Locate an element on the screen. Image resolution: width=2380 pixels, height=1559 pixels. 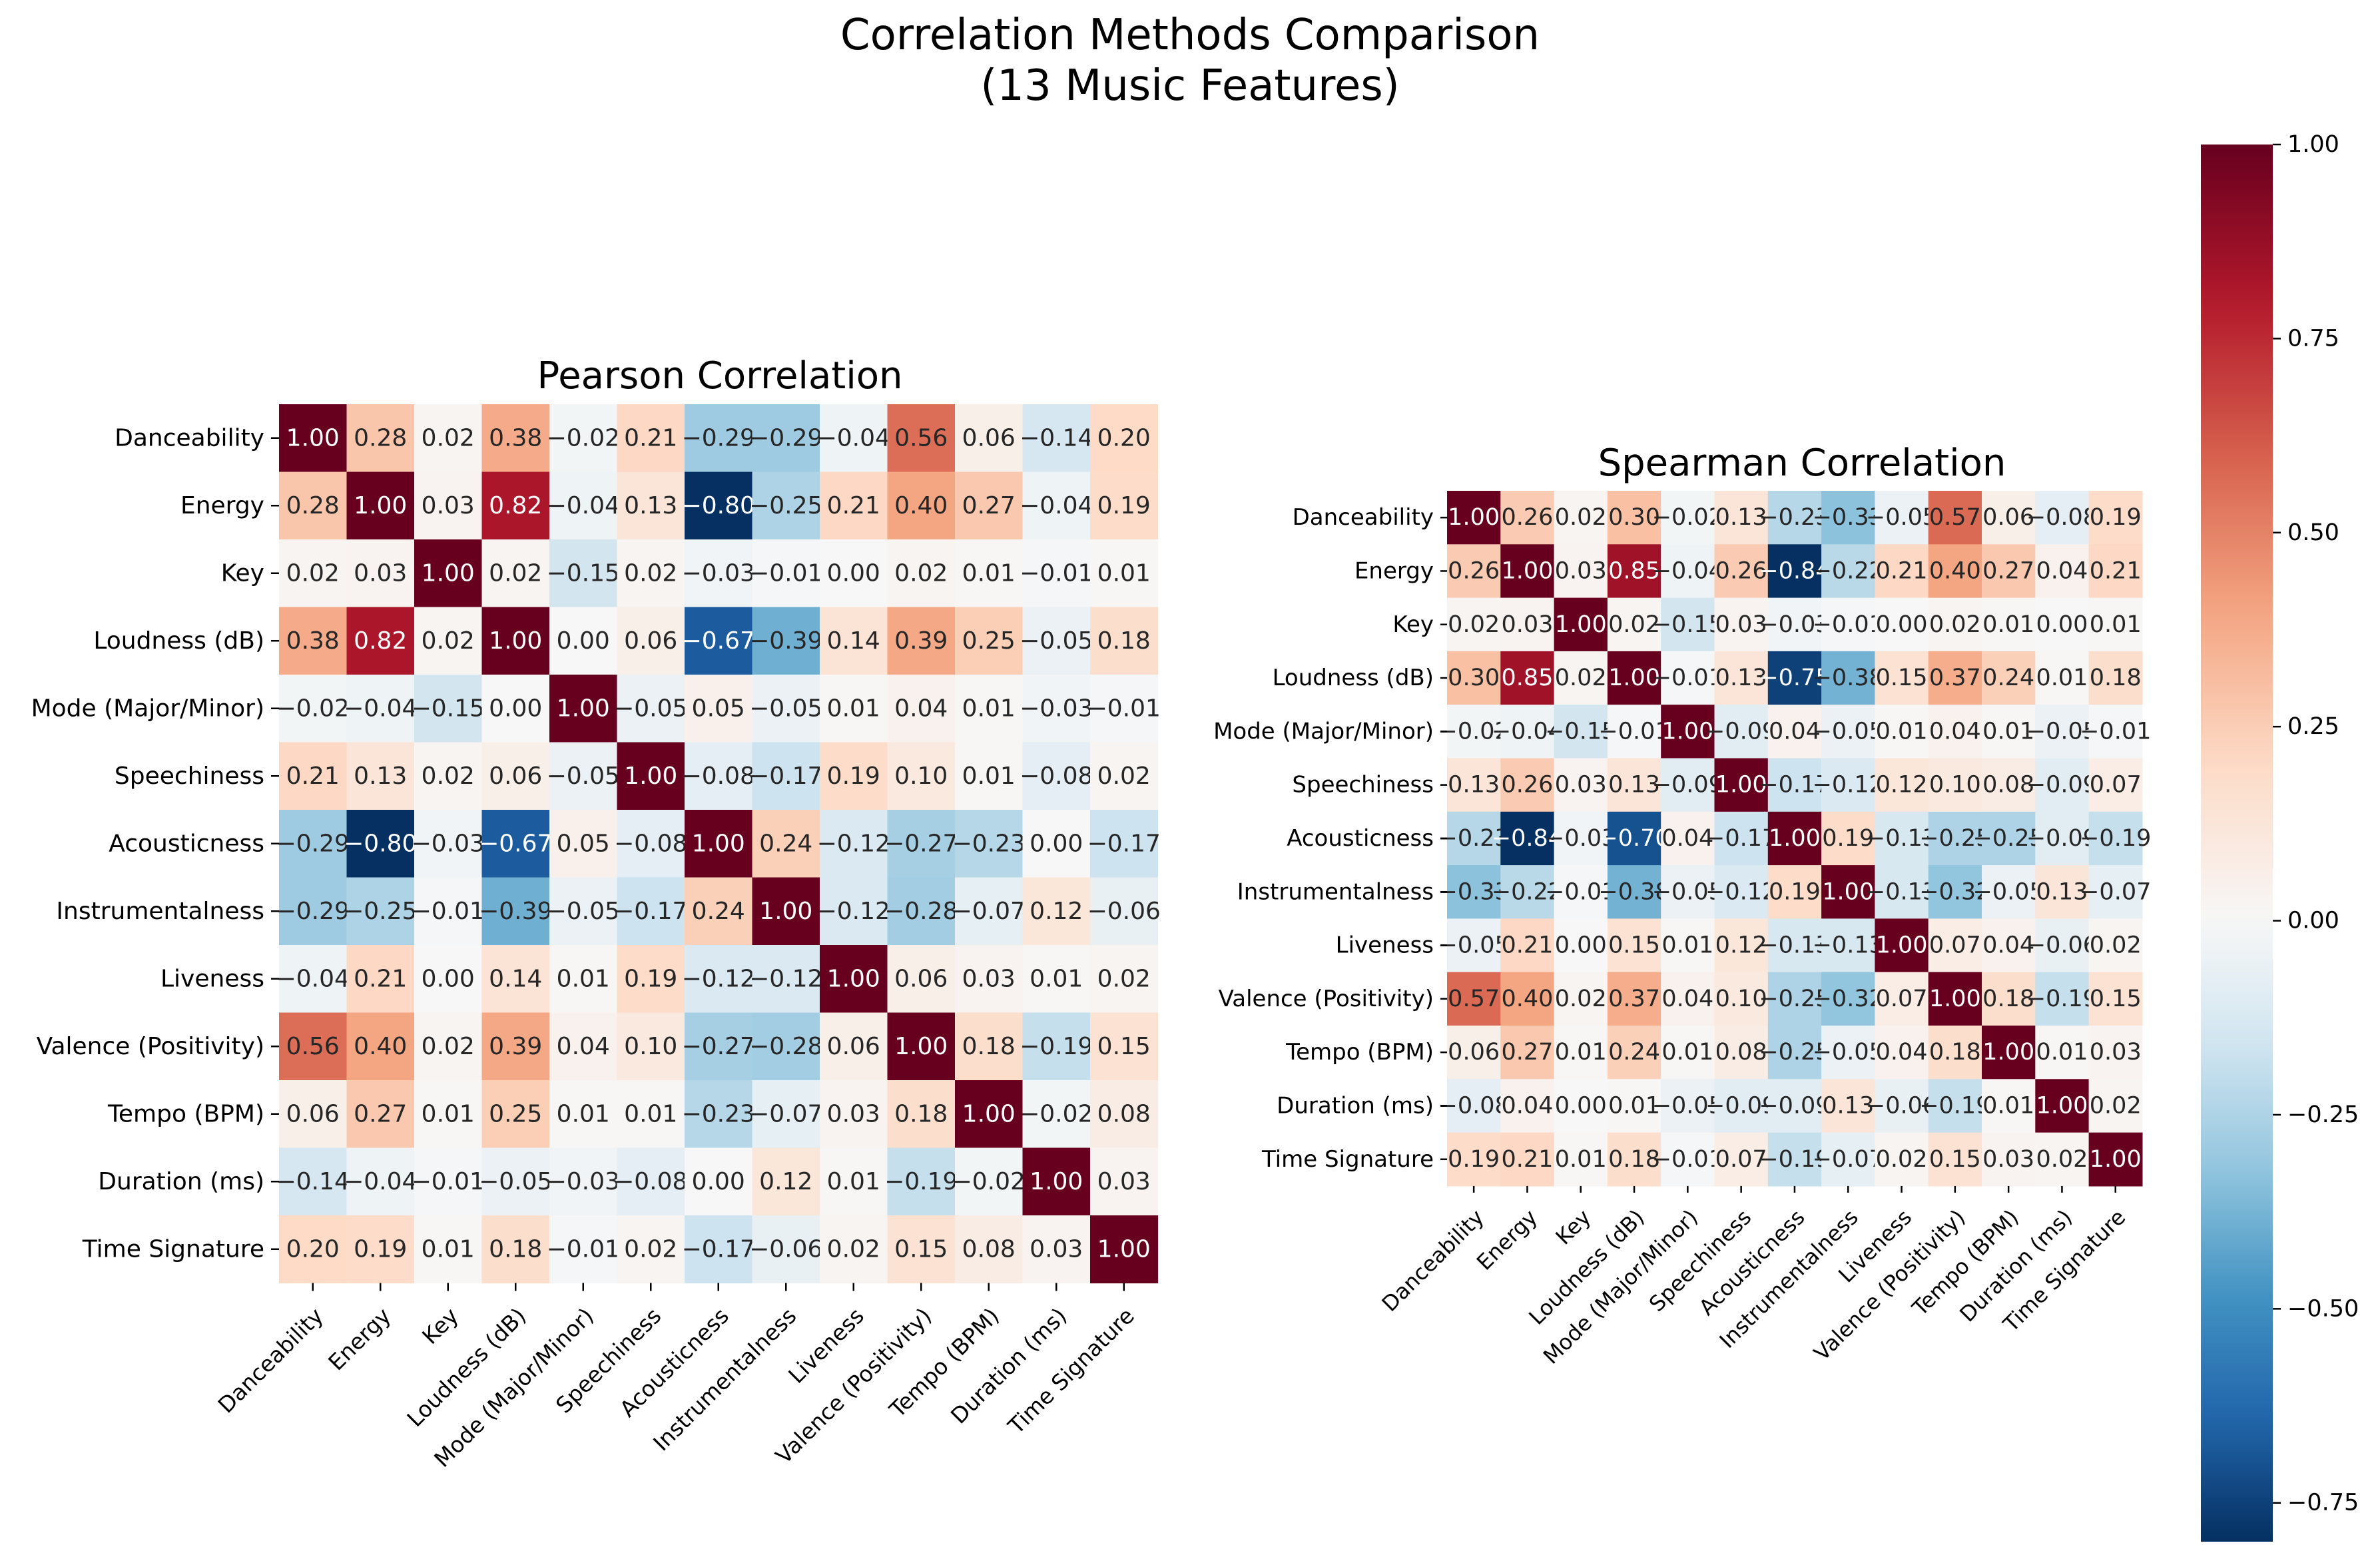
cell-value-label: −0.23 is located at coordinates (1474, 838).